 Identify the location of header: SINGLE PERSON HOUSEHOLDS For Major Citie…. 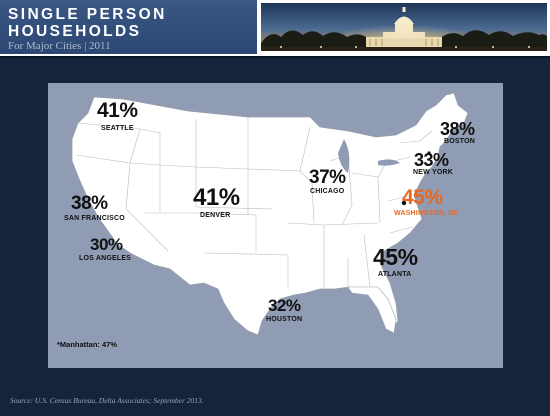
(275, 28).